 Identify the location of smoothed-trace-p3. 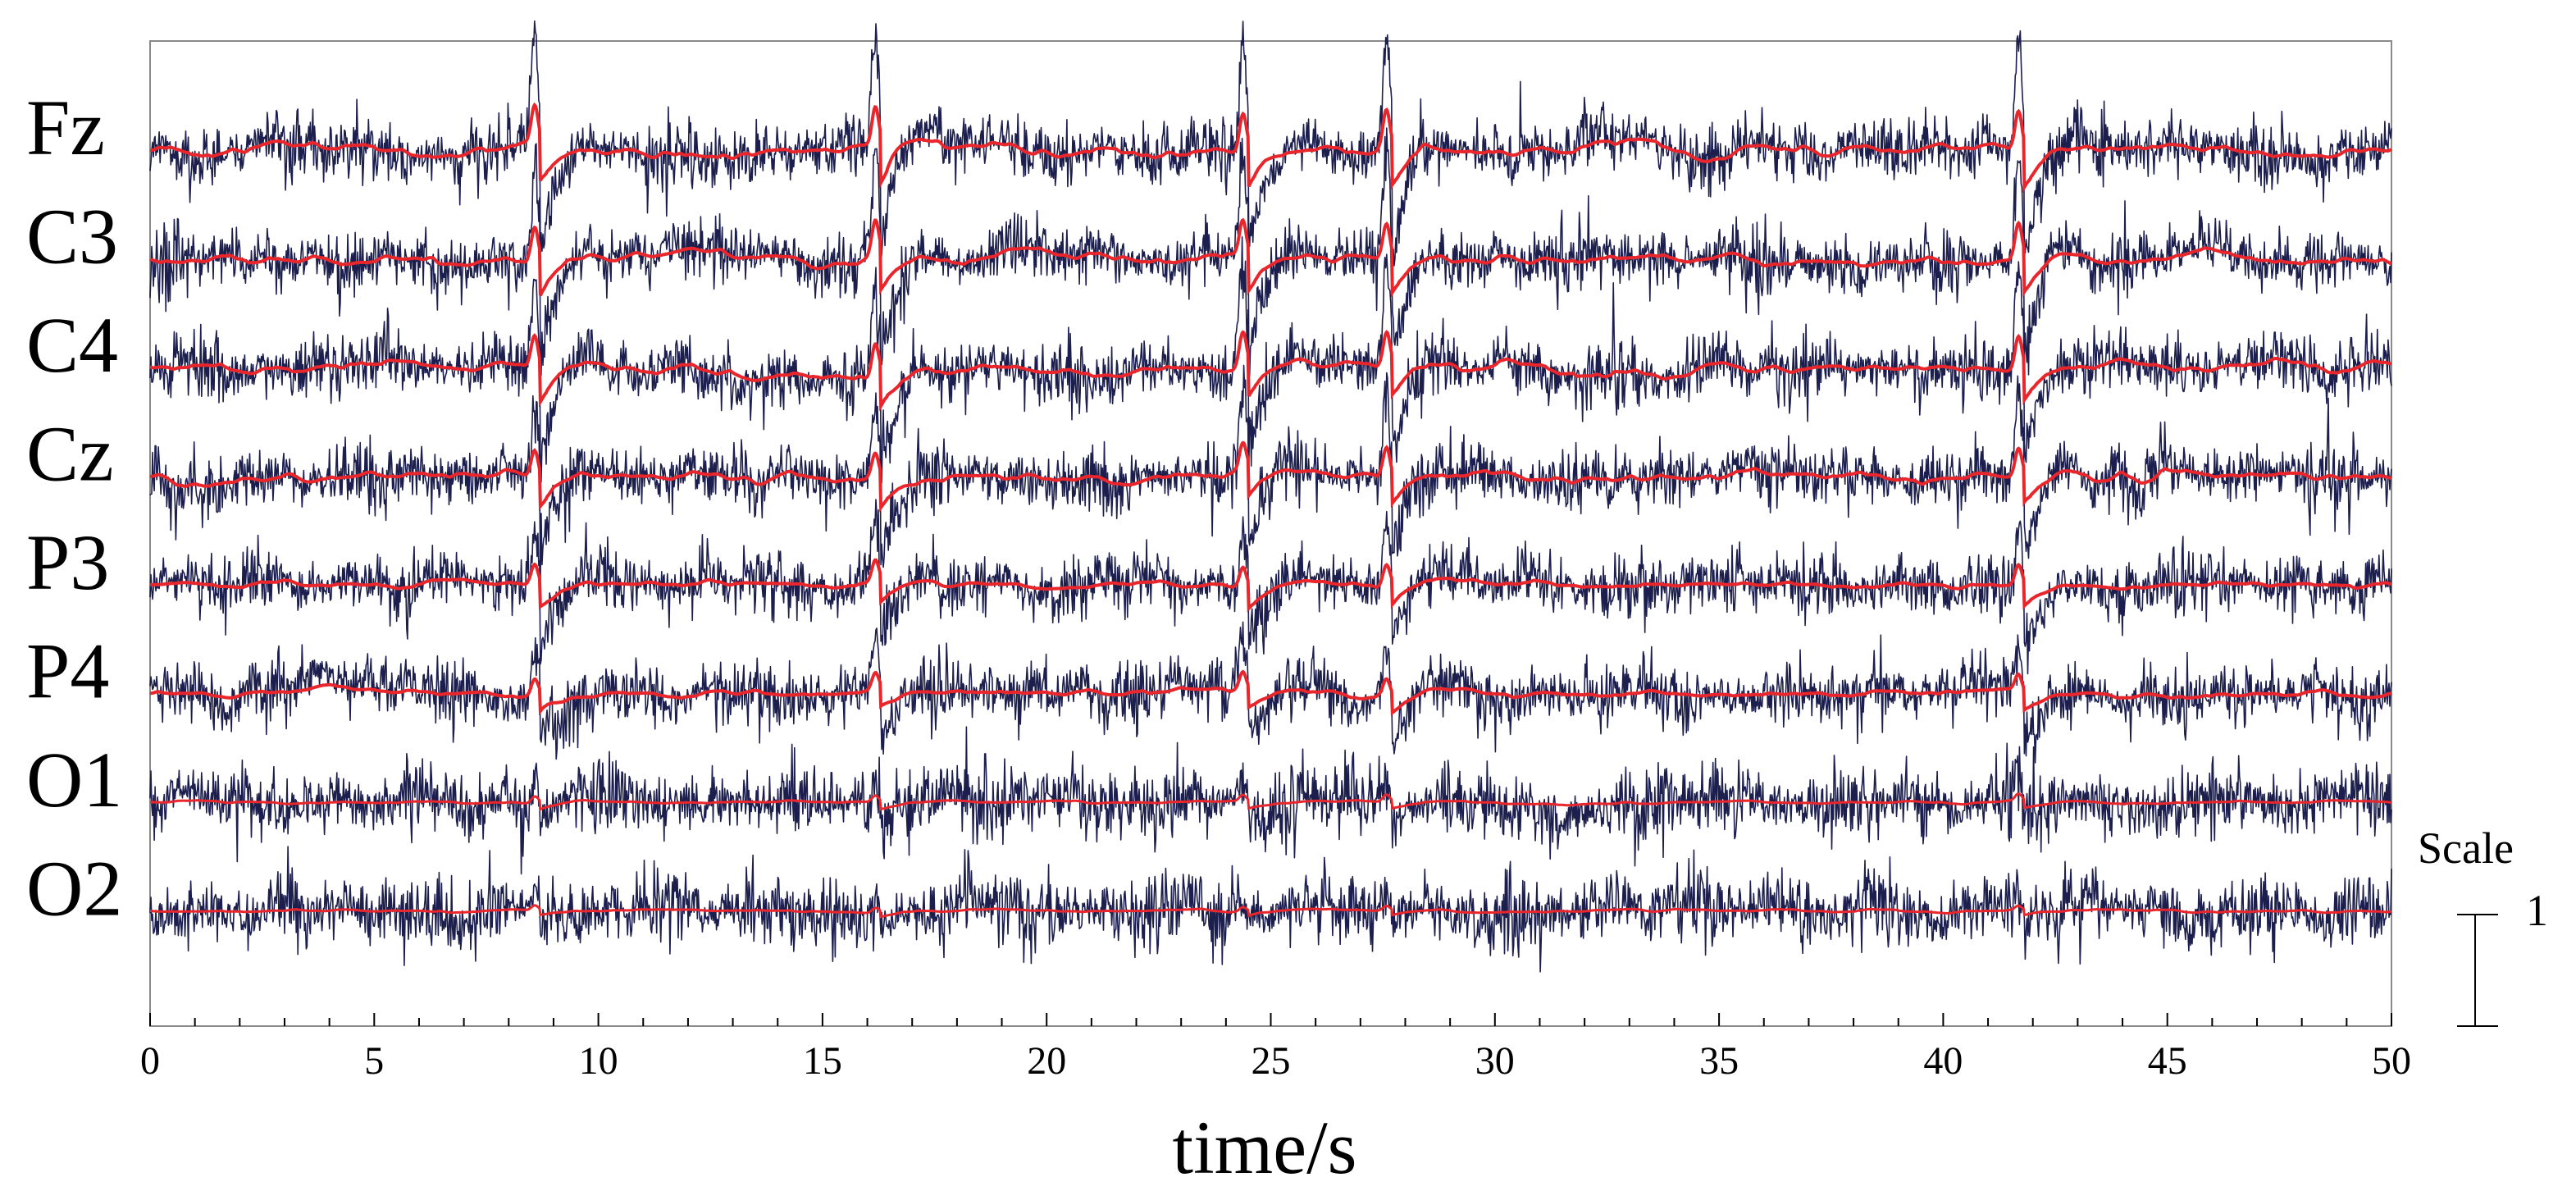
(1270, 585).